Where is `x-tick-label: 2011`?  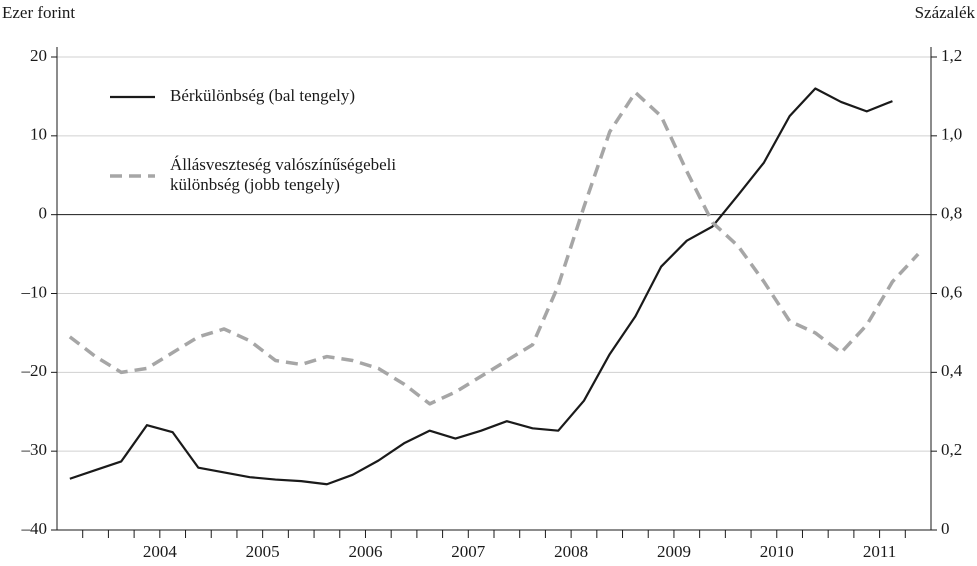 x-tick-label: 2011 is located at coordinates (879, 551).